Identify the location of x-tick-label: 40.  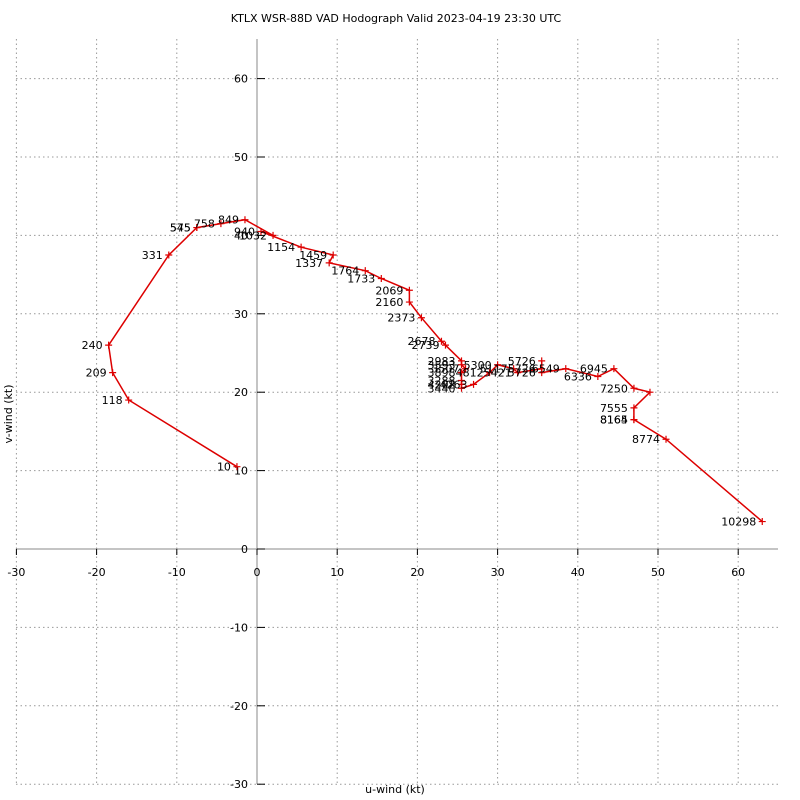
(578, 572).